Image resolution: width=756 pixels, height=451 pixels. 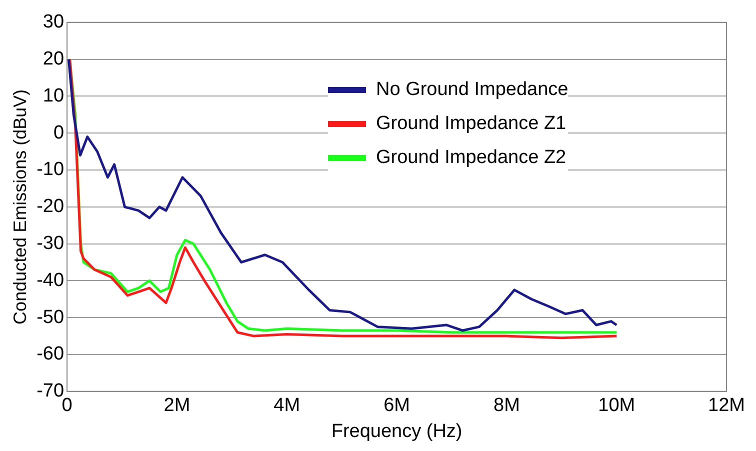 What do you see at coordinates (50, 317) in the screenshot?
I see `y-tick-label: -50` at bounding box center [50, 317].